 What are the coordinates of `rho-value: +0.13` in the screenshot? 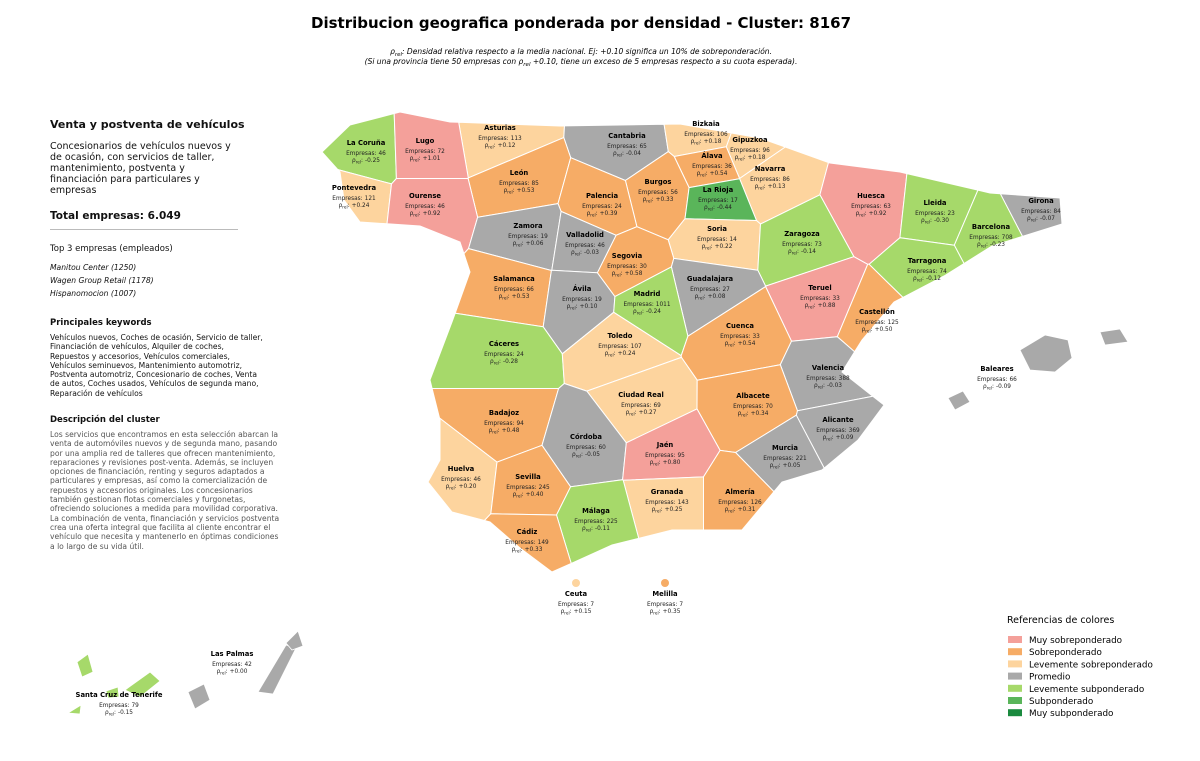 It's located at (777, 187).